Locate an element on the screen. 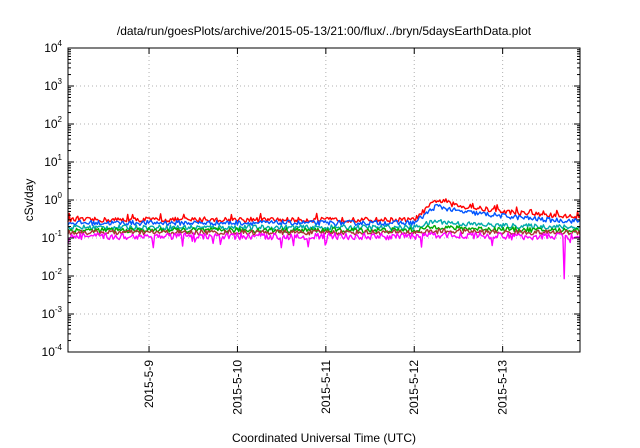 This screenshot has width=640, height=448. y-axis-label: cSv/day is located at coordinates (29, 200).